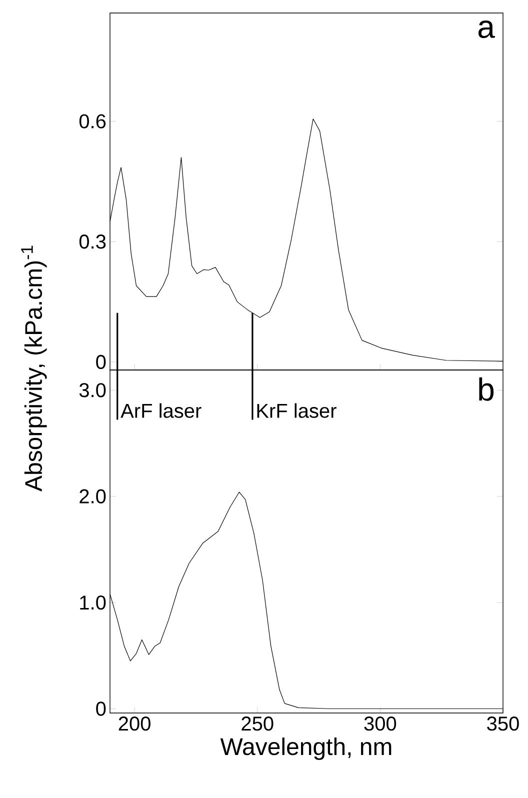 This screenshot has width=528, height=798. I want to click on y-axis-title: Absorptivity, (kPa.cm)$^{-1}$, so click(34, 369).